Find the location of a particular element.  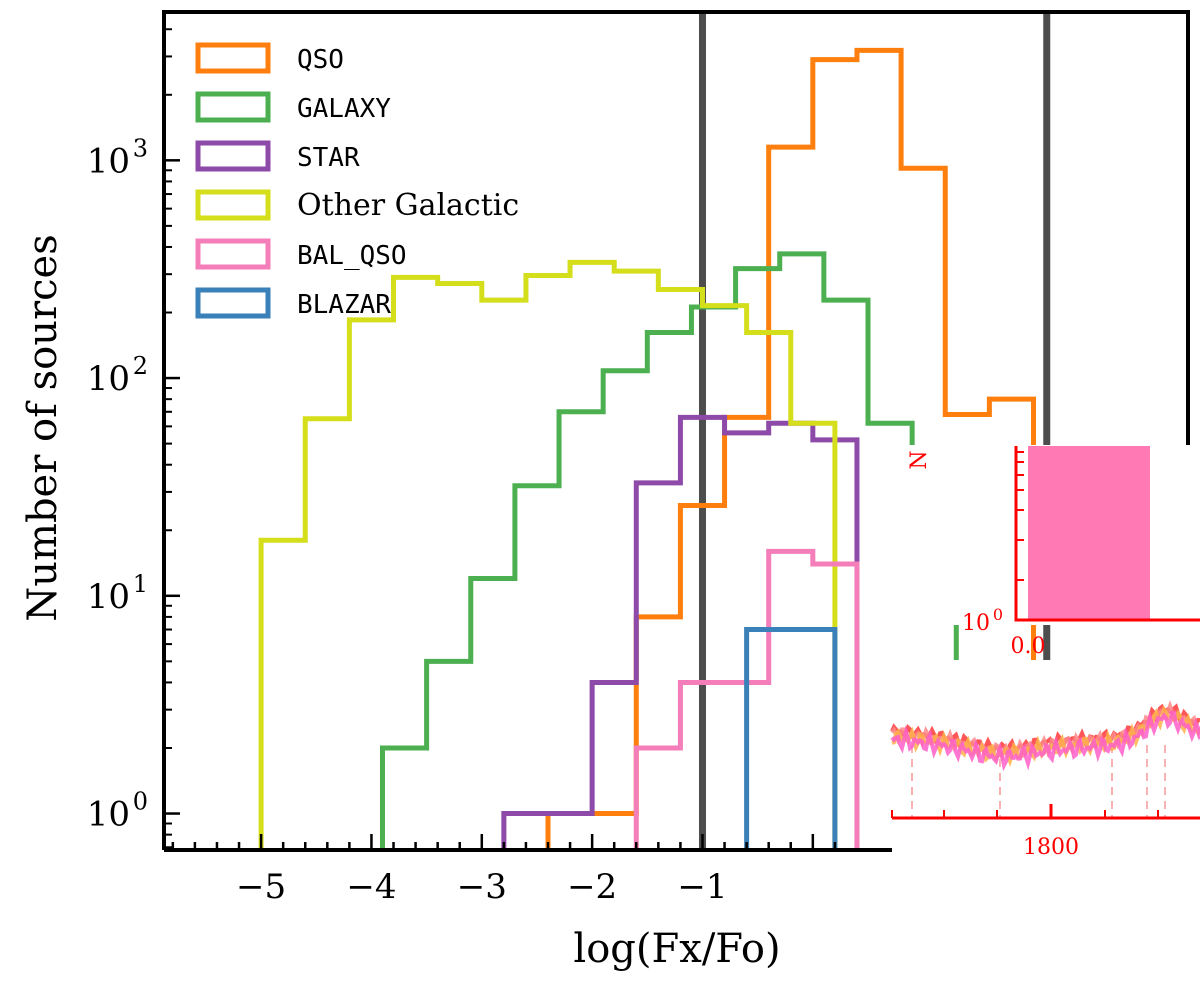

y-tick-exponent: 1 is located at coordinates (140, 584).